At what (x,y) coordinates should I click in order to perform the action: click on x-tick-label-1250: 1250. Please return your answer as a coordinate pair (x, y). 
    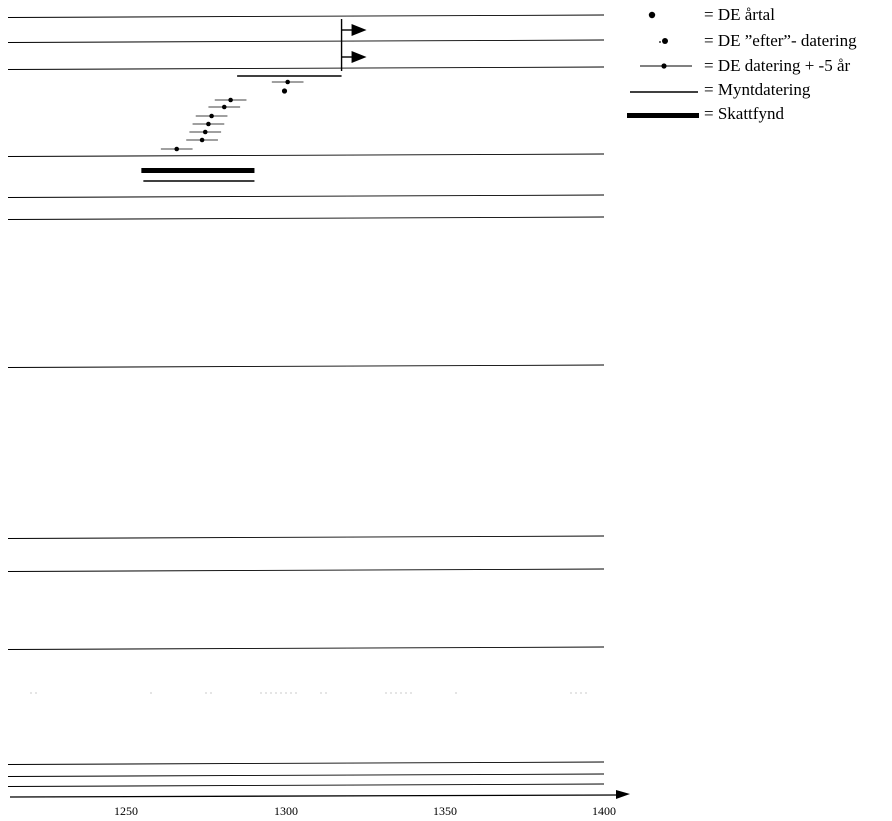
    Looking at the image, I should click on (126, 811).